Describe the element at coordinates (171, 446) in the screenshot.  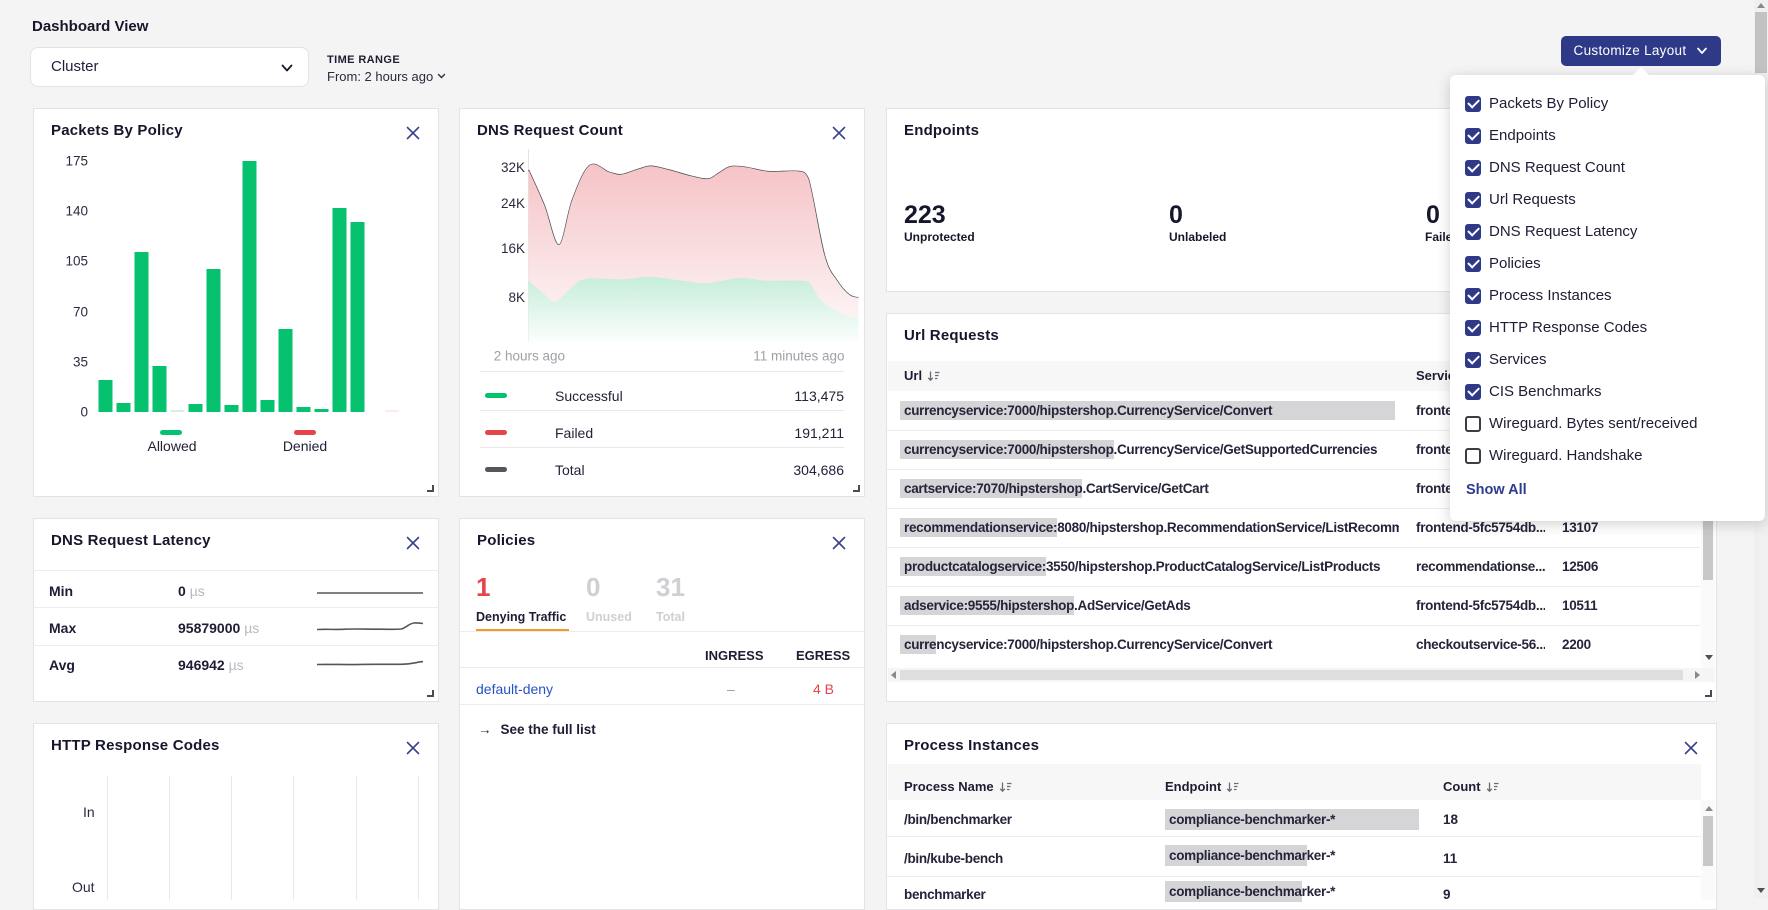
I see `svg-text: Allowed` at that location.